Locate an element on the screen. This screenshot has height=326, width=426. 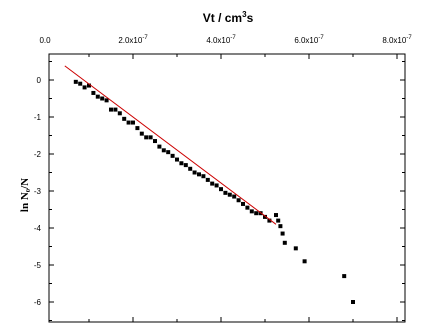
y-tick-label: -3 is located at coordinates (38, 191).